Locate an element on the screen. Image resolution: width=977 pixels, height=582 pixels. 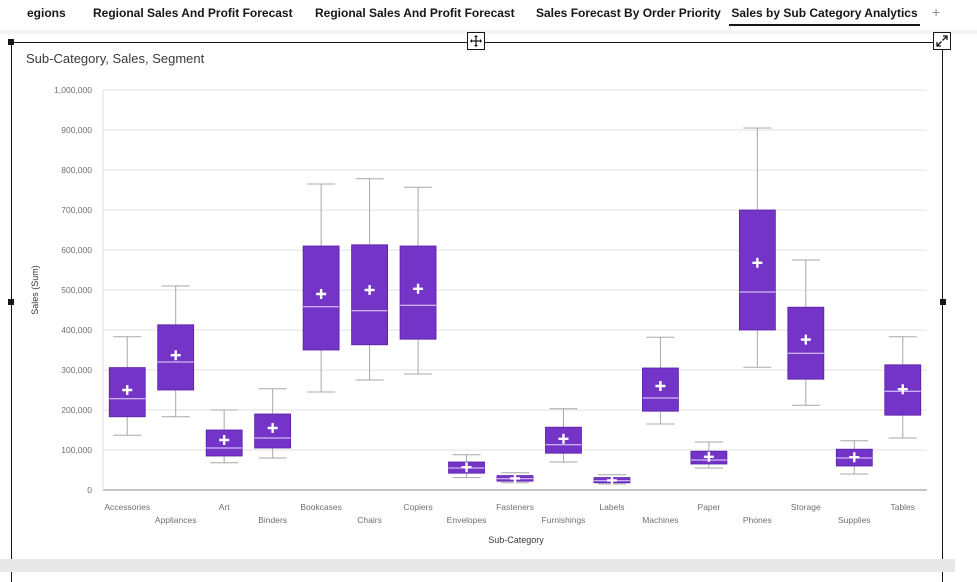
add-tab-button: + is located at coordinates (936, 12).